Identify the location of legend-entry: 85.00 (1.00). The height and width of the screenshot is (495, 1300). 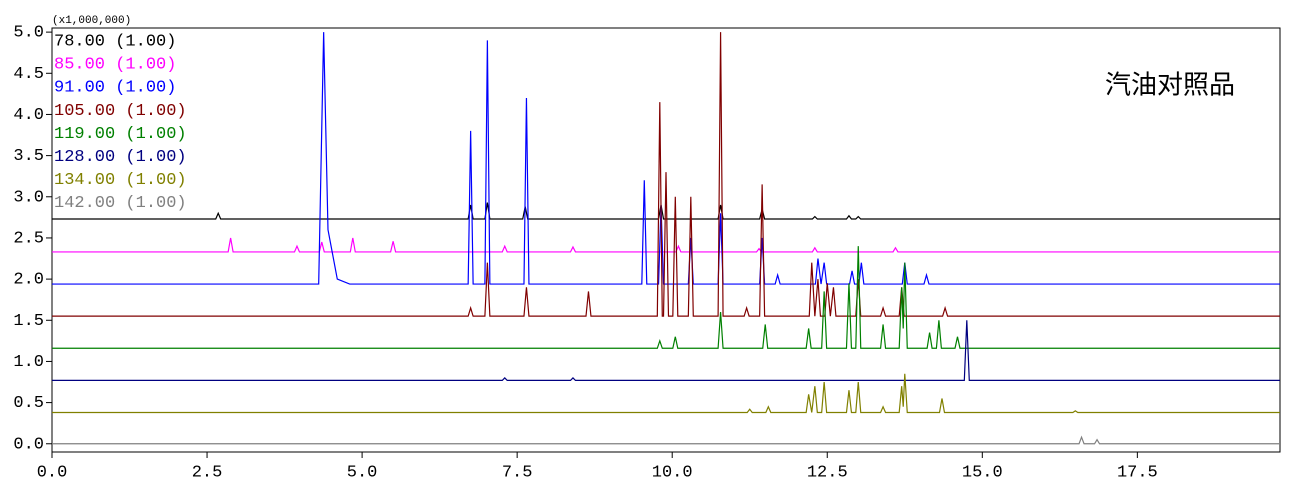
(115, 65).